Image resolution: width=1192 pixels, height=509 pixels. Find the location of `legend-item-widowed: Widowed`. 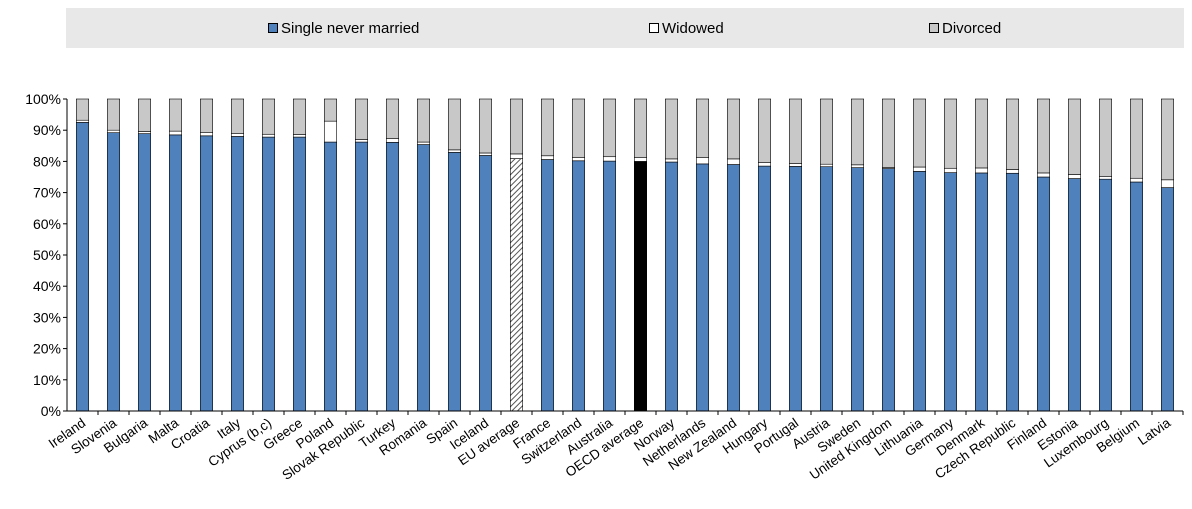

legend-item-widowed: Widowed is located at coordinates (686, 28).